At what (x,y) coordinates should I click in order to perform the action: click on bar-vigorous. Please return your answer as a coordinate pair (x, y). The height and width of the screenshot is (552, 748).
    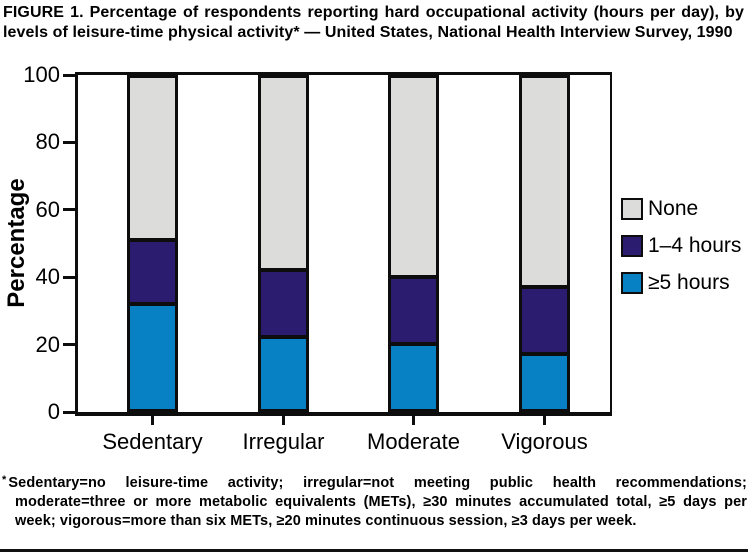
    Looking at the image, I should click on (544, 243).